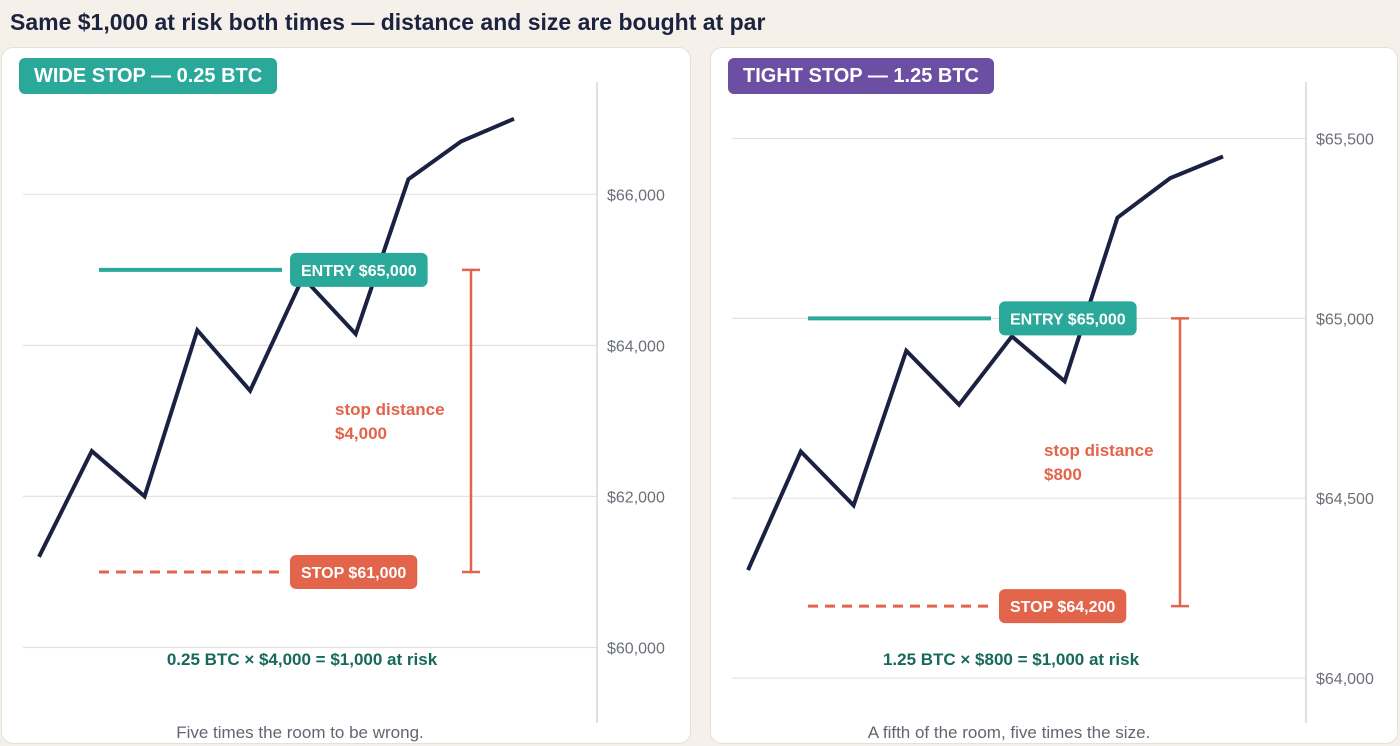  I want to click on y-tick-label: $65,500, so click(1345, 140).